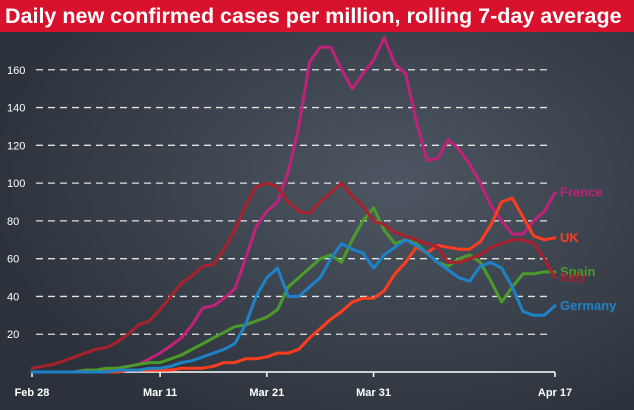 Image resolution: width=634 pixels, height=410 pixels. What do you see at coordinates (13, 297) in the screenshot?
I see `y-tick-label: 40` at bounding box center [13, 297].